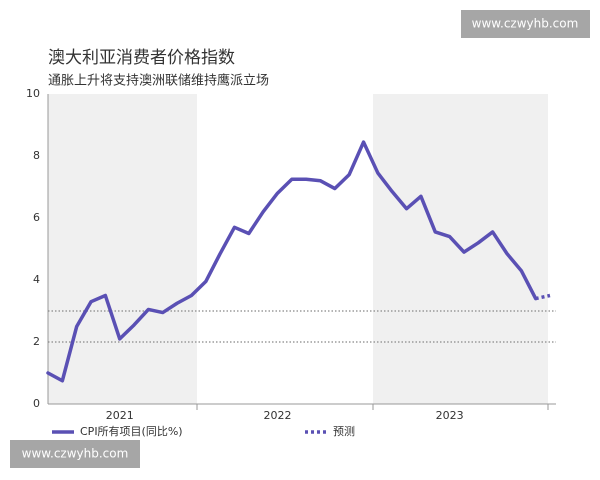 Image resolution: width=600 pixels, height=480 pixels. I want to click on y-tick-label: 6, so click(36, 217).